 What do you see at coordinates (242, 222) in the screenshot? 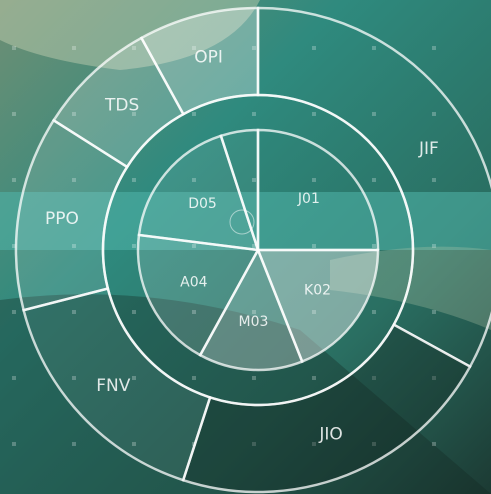
I see `center-marker` at bounding box center [242, 222].